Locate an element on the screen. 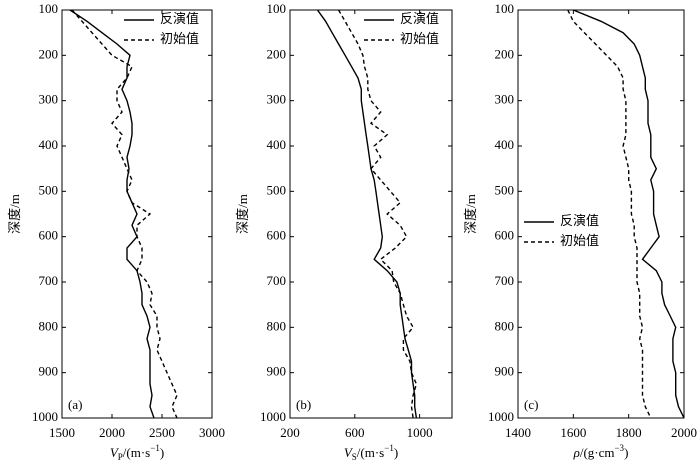 This screenshot has width=700, height=463. x-tick-label: 1600 is located at coordinates (573, 432).